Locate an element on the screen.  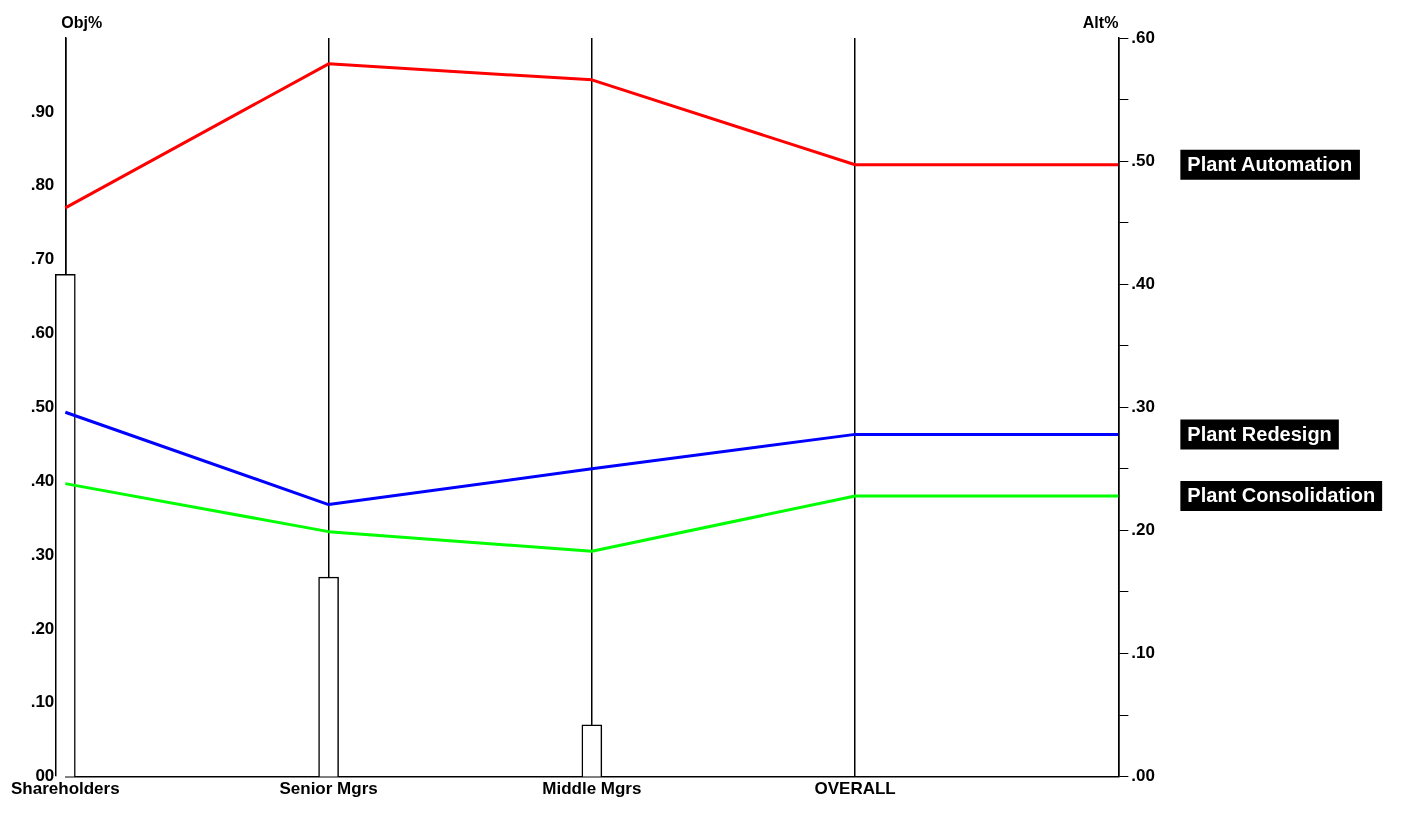
text: Plant Automation is located at coordinates (1270, 164).